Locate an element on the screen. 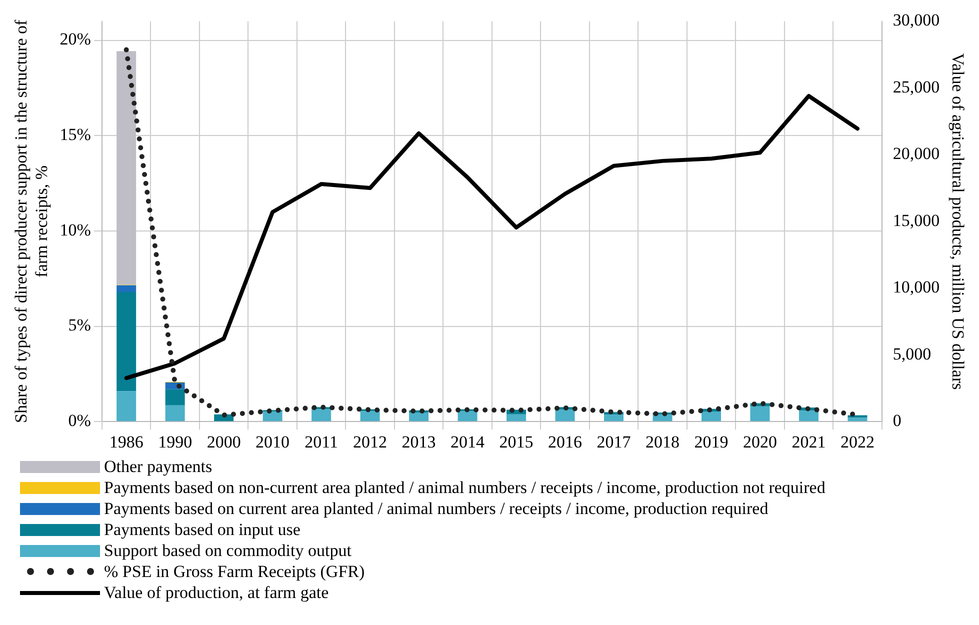 This screenshot has height=625, width=979. x-tick-label: 2022 is located at coordinates (857, 442).